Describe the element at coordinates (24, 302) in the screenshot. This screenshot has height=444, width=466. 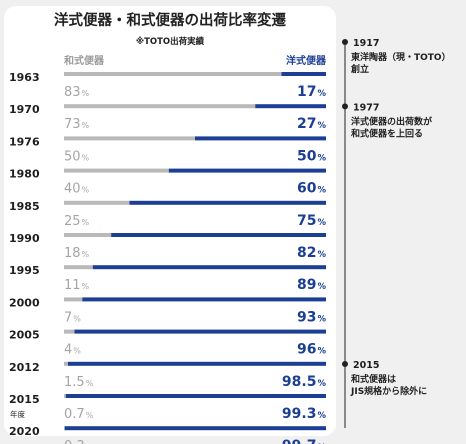
I see `year-label: 2000` at that location.